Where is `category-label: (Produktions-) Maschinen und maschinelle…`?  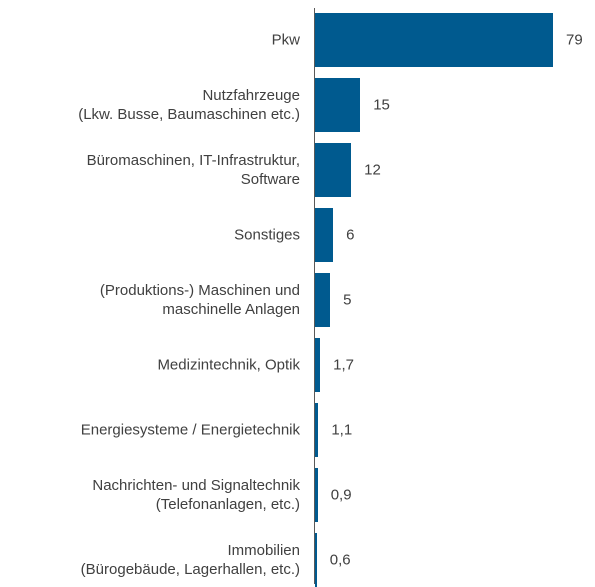
category-label: (Produktions-) Maschinen und maschinelle… is located at coordinates (199, 300).